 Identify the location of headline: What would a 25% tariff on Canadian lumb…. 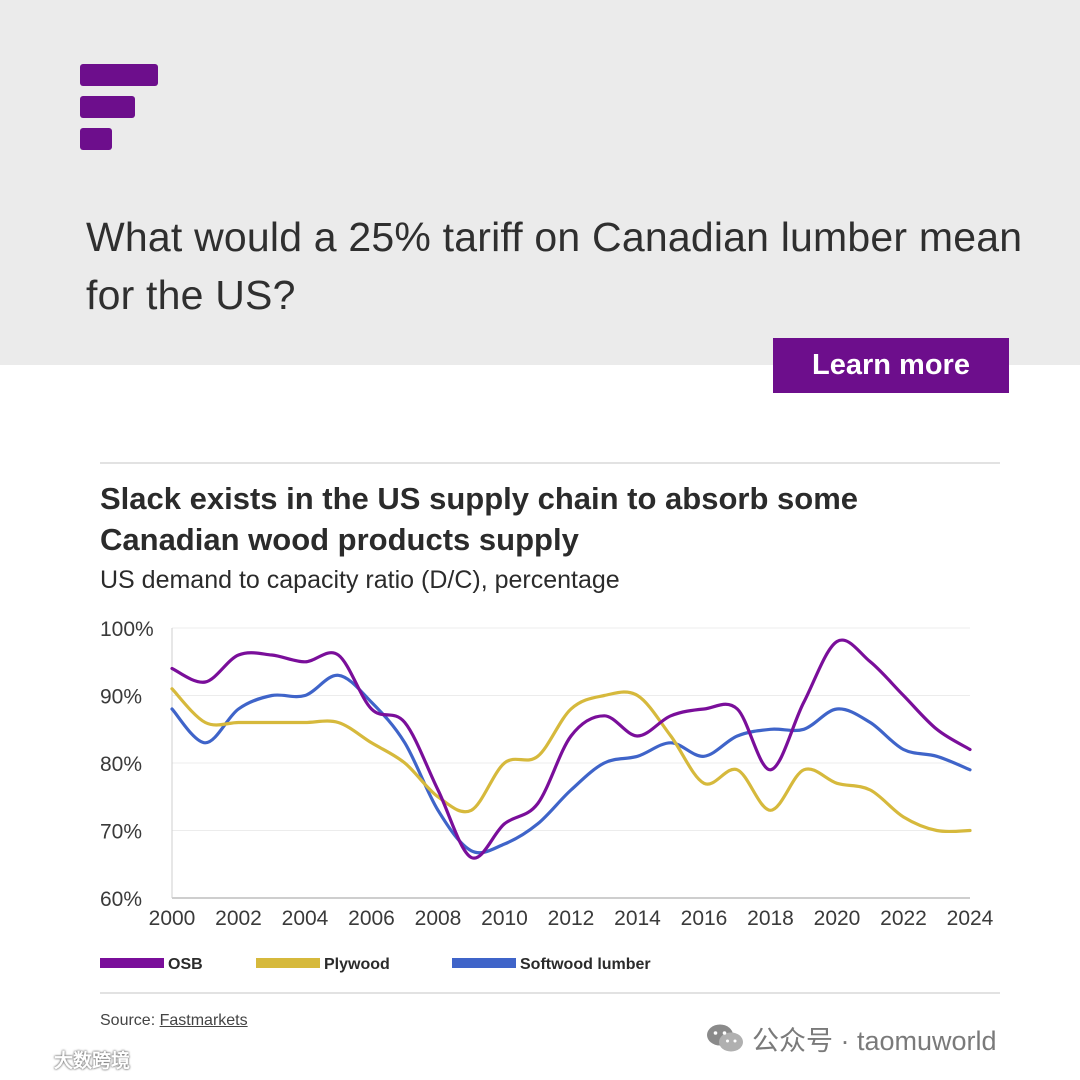
(554, 266).